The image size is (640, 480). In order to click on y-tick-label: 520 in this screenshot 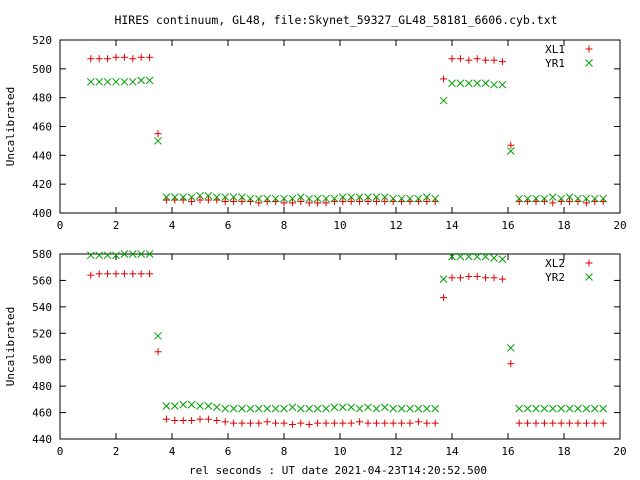, I will do `click(42, 40)`.